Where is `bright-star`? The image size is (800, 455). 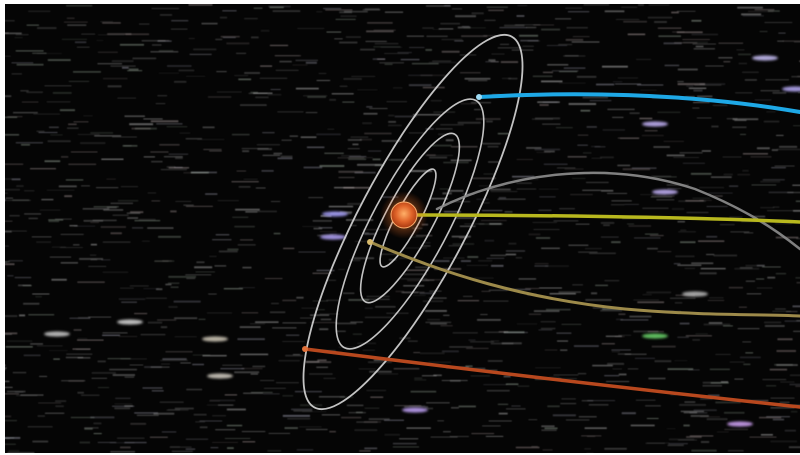 bright-star is located at coordinates (655, 124).